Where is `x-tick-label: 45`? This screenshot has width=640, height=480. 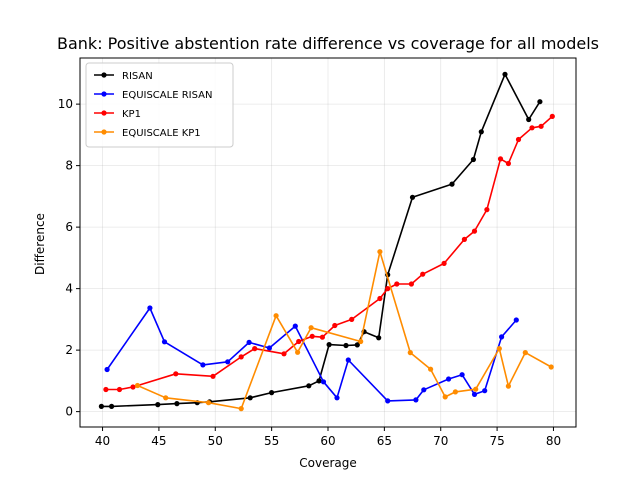
x-tick-label: 45 is located at coordinates (158, 441).